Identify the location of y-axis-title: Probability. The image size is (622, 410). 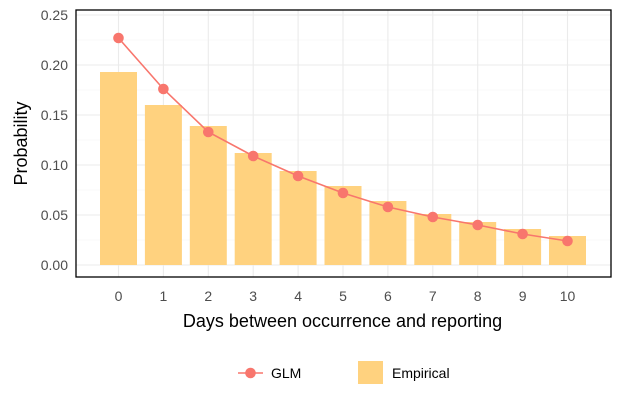
(21, 143).